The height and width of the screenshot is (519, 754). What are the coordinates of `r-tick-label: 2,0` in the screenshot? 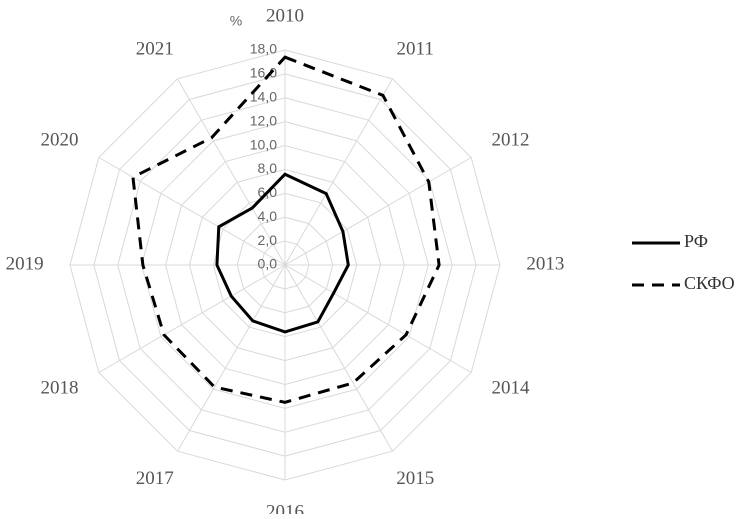 It's located at (268, 240).